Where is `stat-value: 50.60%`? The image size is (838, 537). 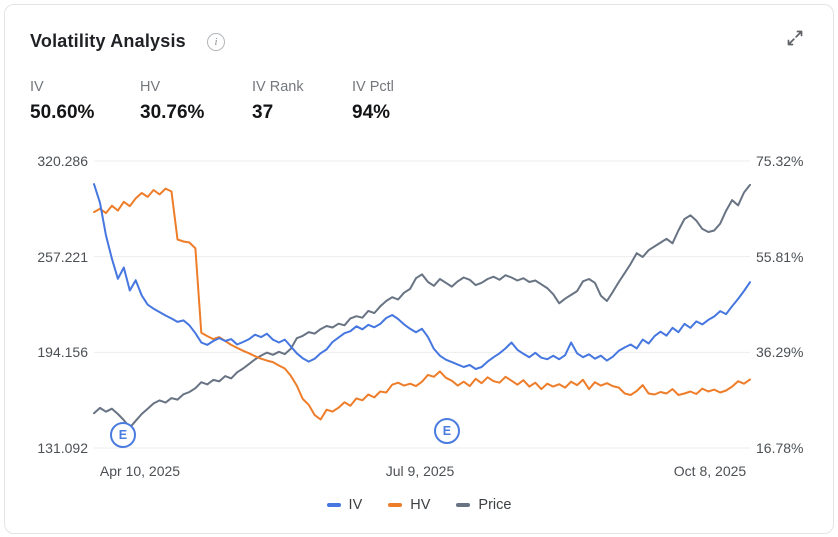
stat-value: 50.60% is located at coordinates (62, 112).